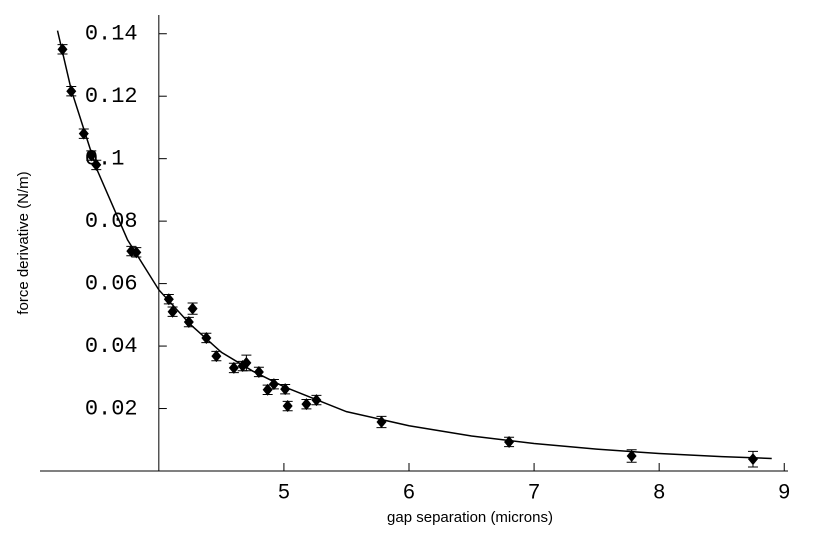 The image size is (830, 539). I want to click on x-tick-label: 5, so click(284, 492).